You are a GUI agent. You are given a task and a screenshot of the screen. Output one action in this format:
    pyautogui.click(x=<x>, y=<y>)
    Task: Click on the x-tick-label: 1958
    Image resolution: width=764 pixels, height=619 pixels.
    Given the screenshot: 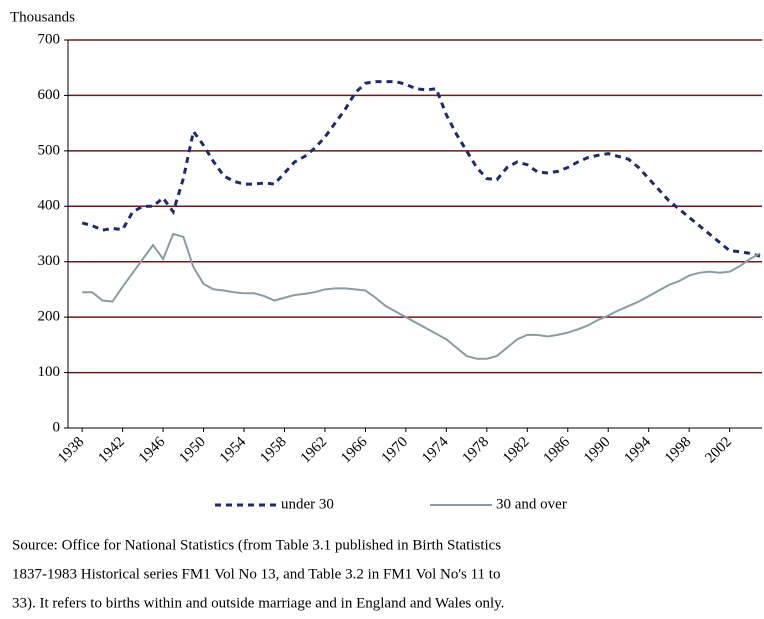 What is the action you would take?
    pyautogui.click(x=273, y=450)
    